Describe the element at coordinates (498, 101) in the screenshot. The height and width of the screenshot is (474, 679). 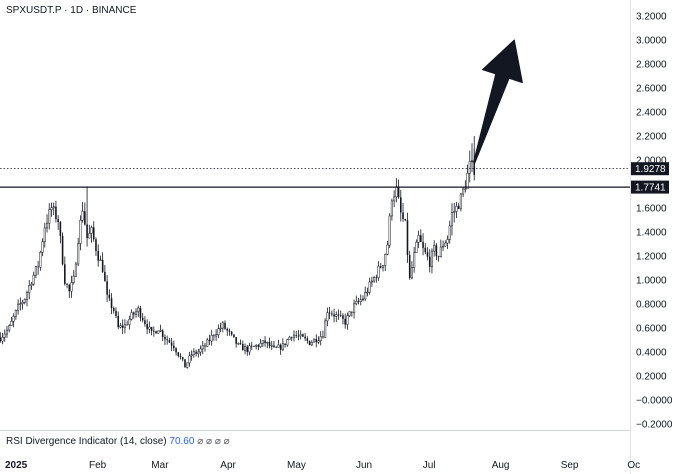
I see `trend-arrow` at that location.